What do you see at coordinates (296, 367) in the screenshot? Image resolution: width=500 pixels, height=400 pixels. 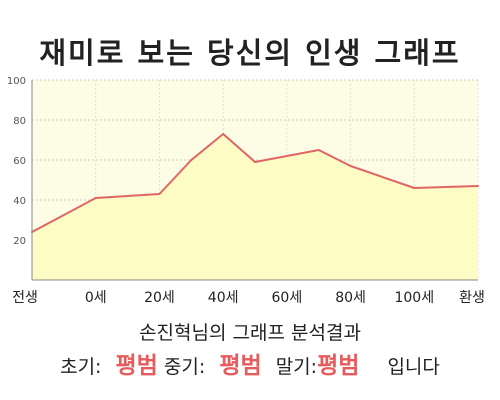 I see `late-label: 말기:` at bounding box center [296, 367].